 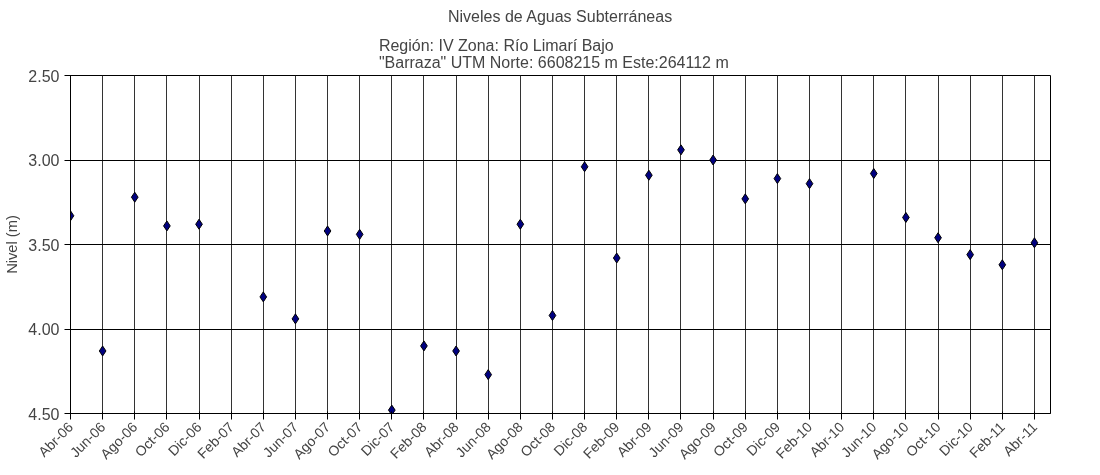 What do you see at coordinates (44, 329) in the screenshot?
I see `y-tick-label: 4.00` at bounding box center [44, 329].